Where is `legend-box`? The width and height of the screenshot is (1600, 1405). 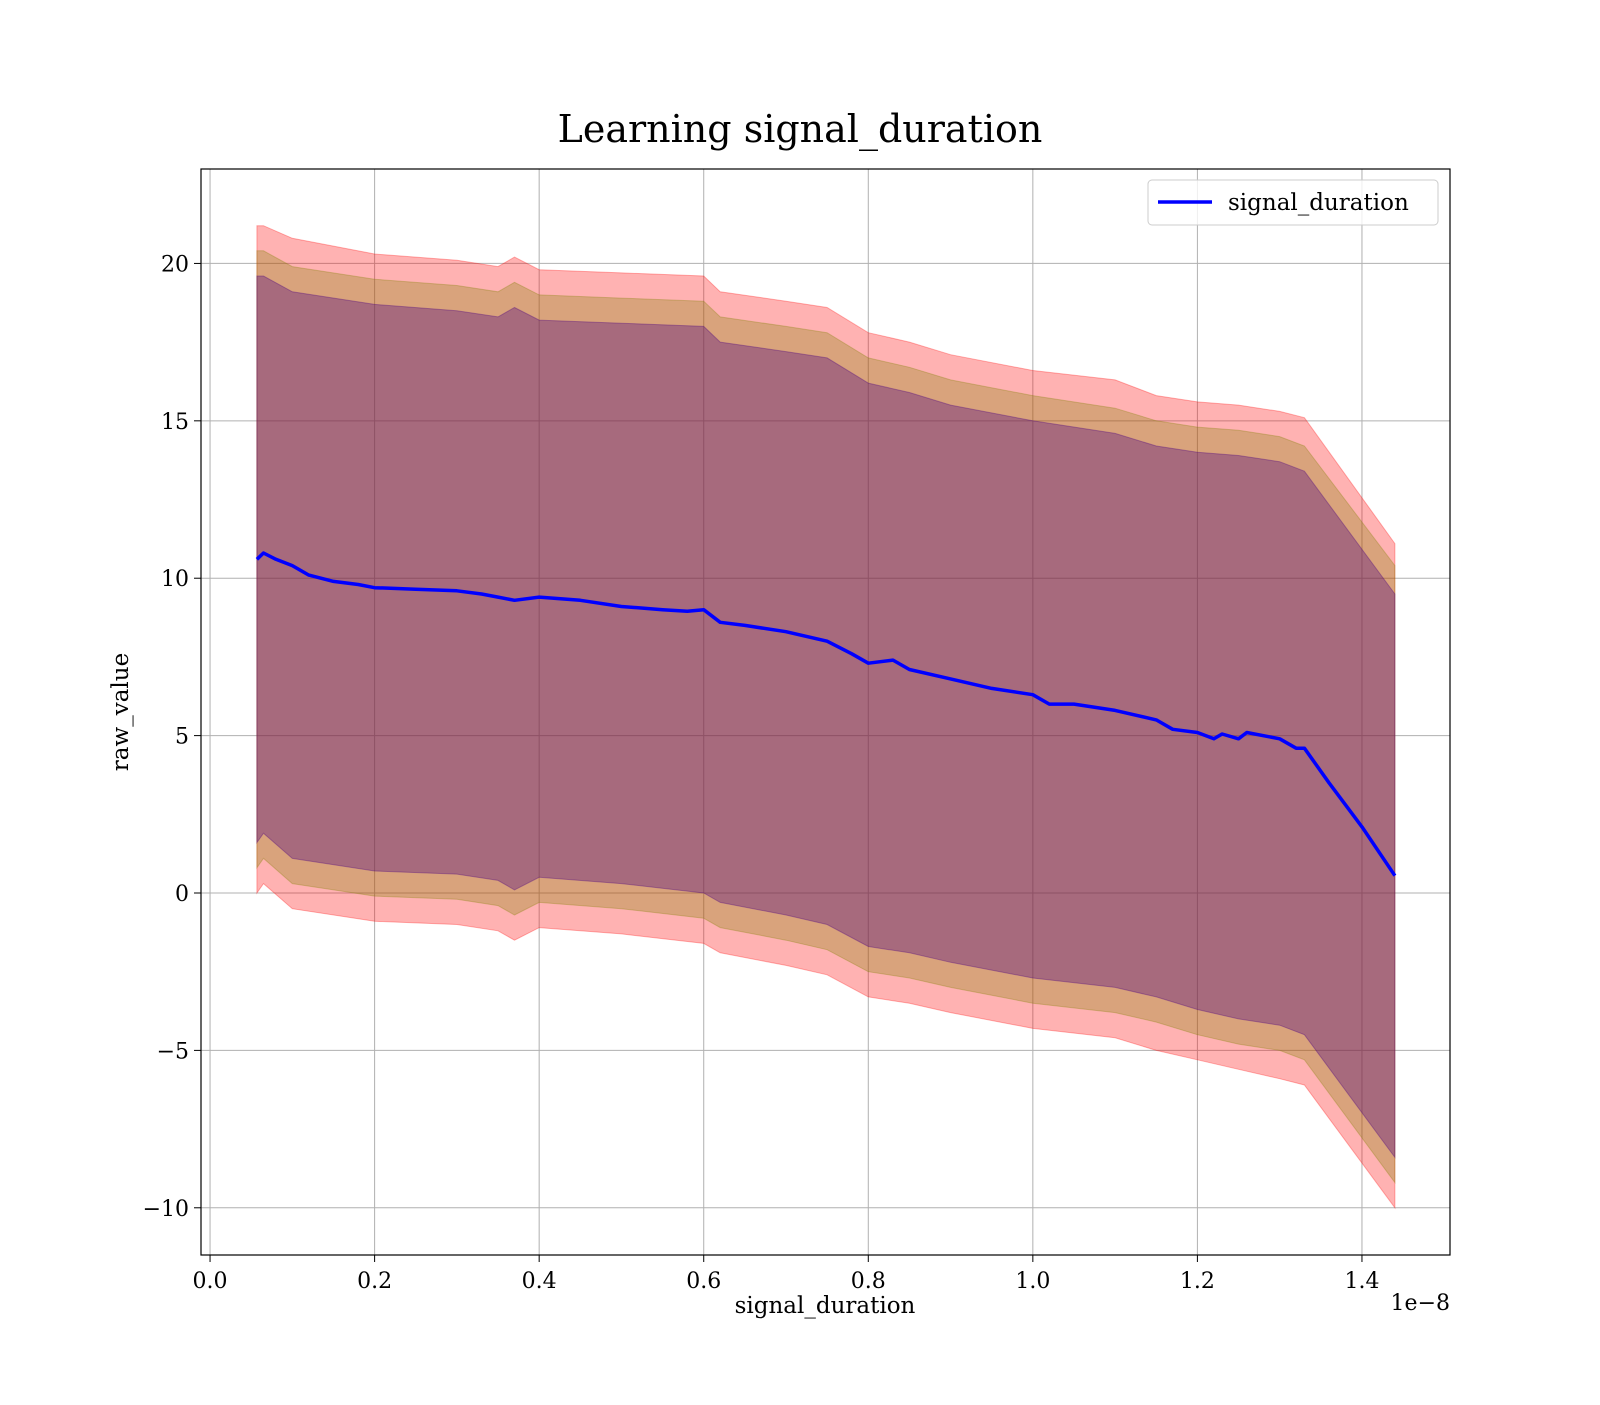
legend-box is located at coordinates (1293, 202).